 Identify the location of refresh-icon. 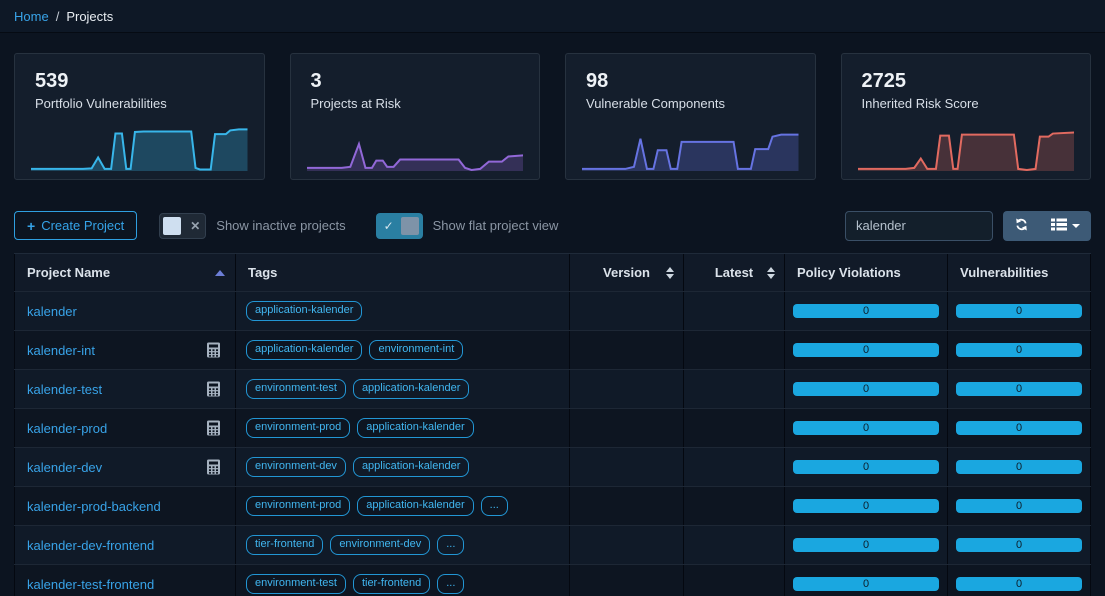
(1021, 226).